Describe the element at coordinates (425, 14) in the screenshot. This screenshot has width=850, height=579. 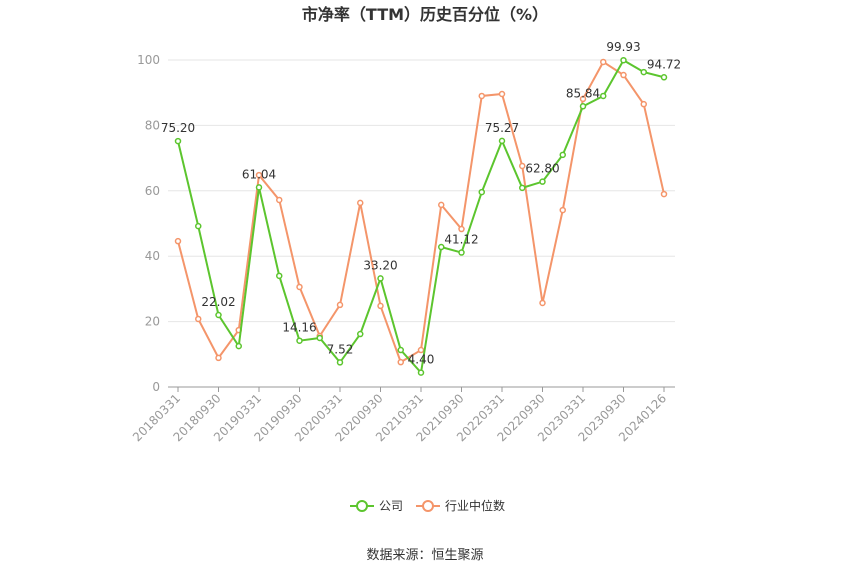
I see `chart-title: 市净率（TTM）历史百分位（%）` at that location.